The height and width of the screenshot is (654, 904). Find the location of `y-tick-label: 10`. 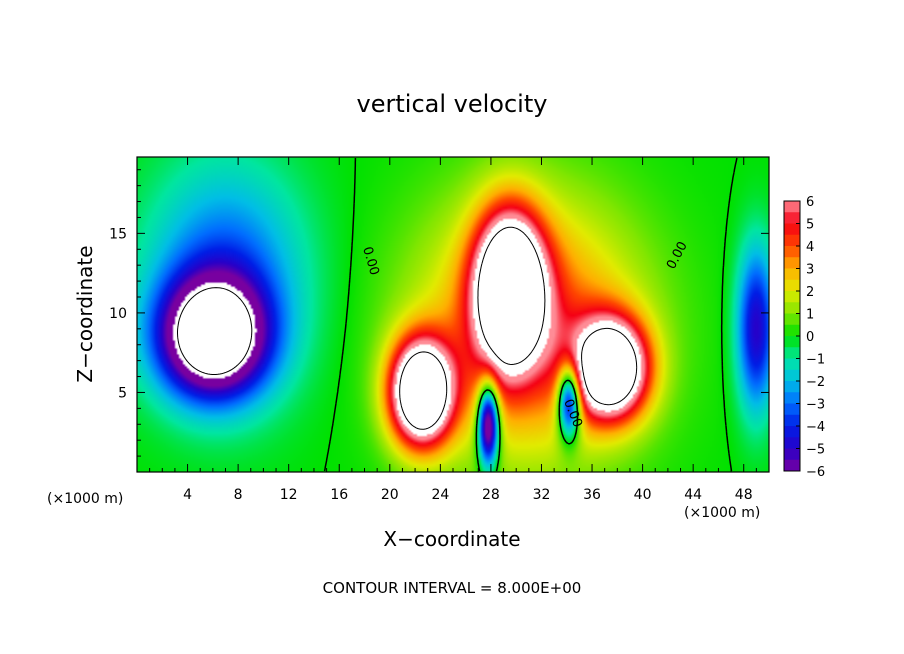

y-tick-label: 10 is located at coordinates (118, 314).